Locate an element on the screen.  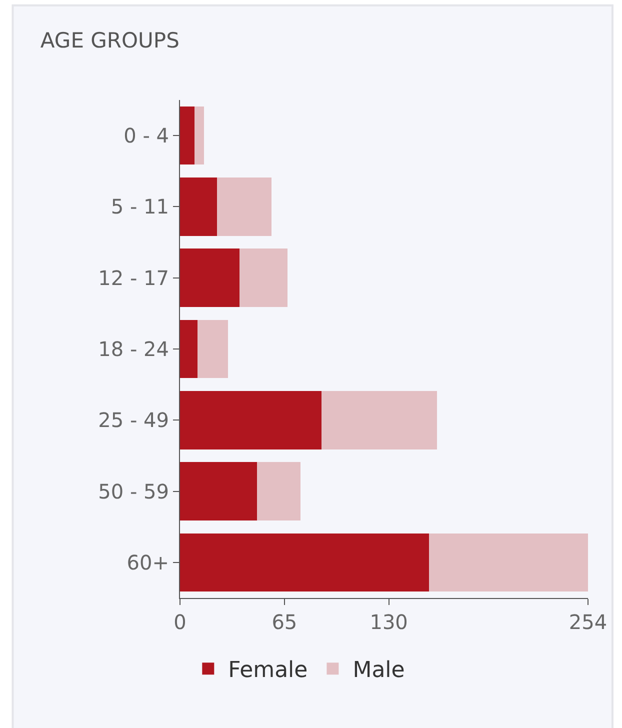
y-tick-label: 0 - 4 is located at coordinates (146, 136).